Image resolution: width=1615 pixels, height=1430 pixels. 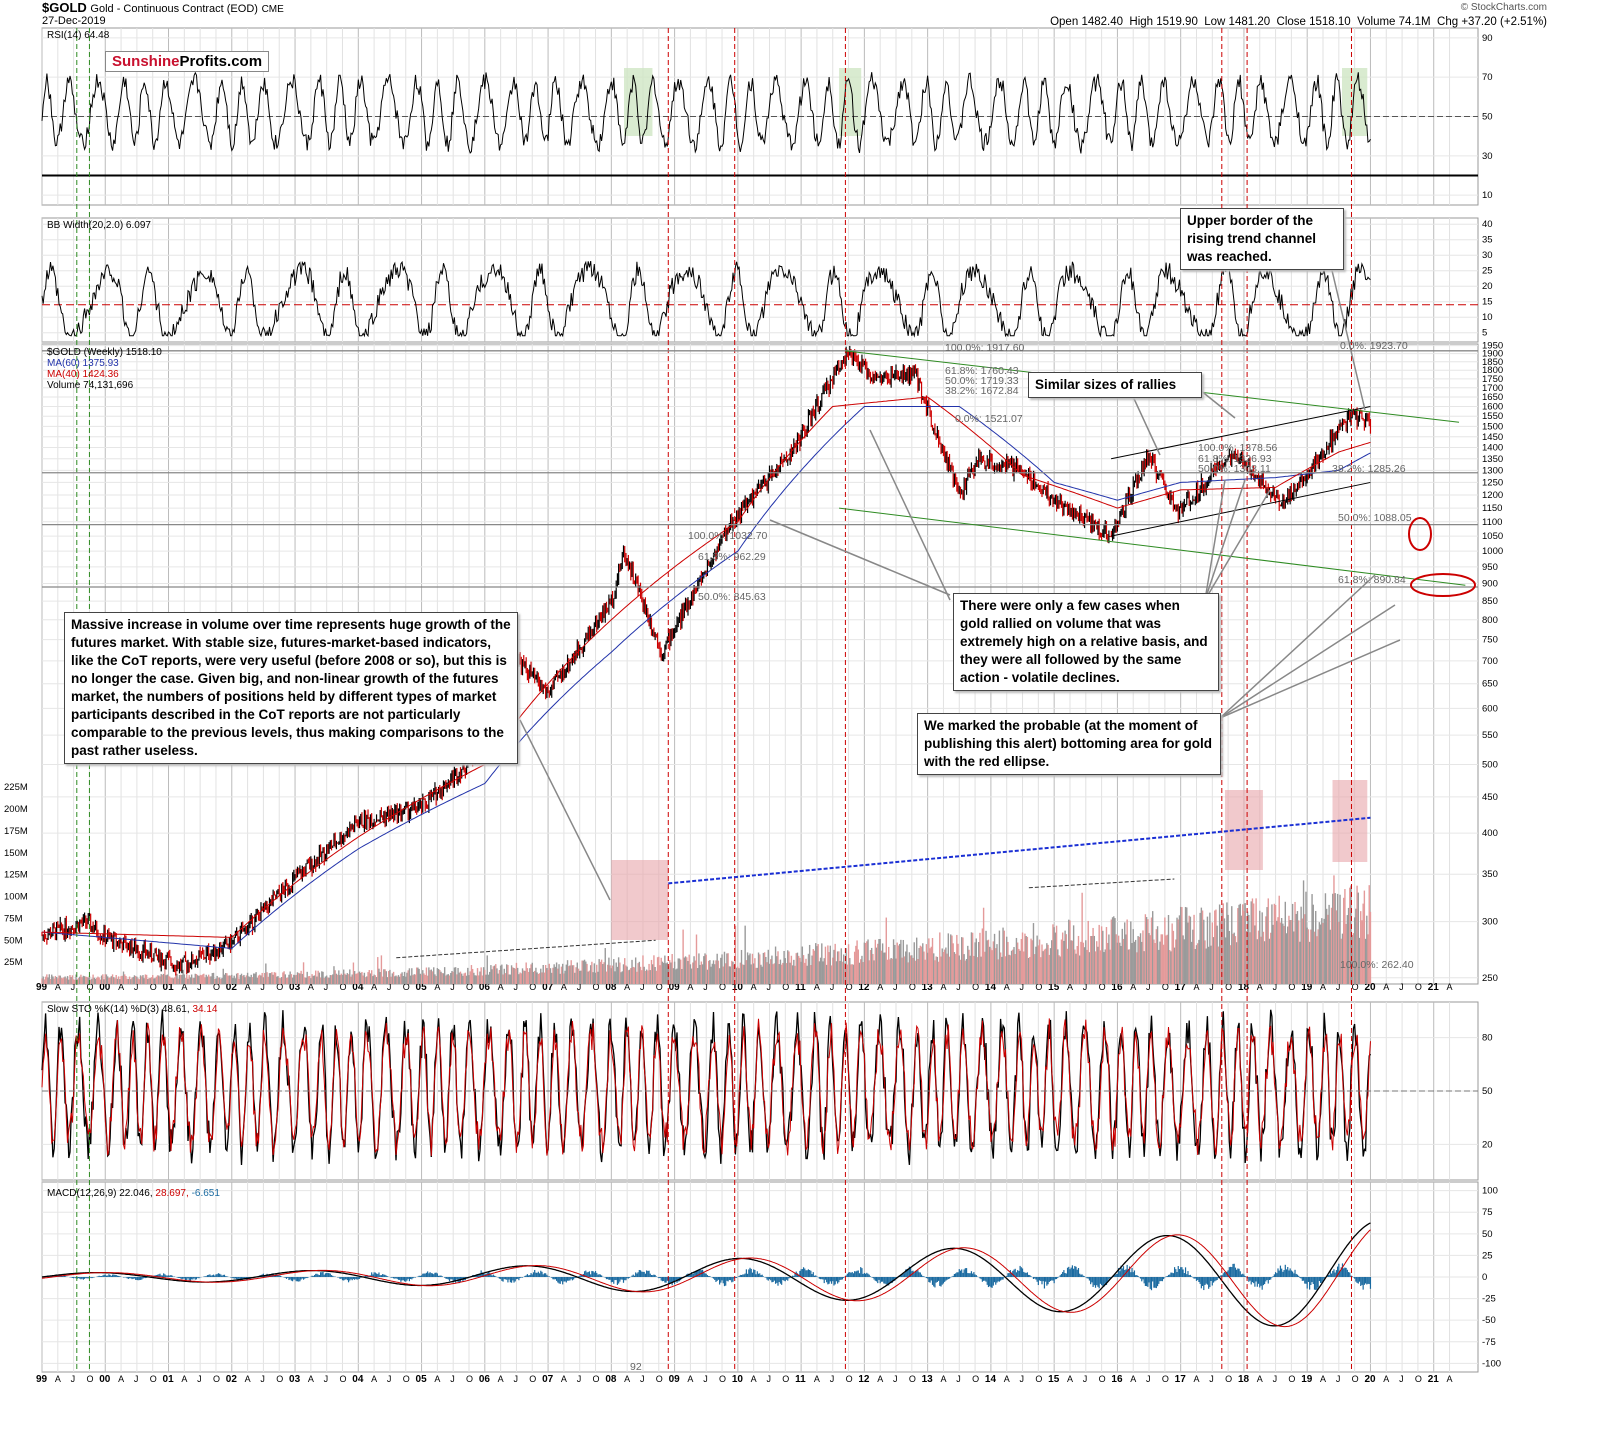 I want to click on x-tick-label-top: 15, so click(x=1054, y=987).